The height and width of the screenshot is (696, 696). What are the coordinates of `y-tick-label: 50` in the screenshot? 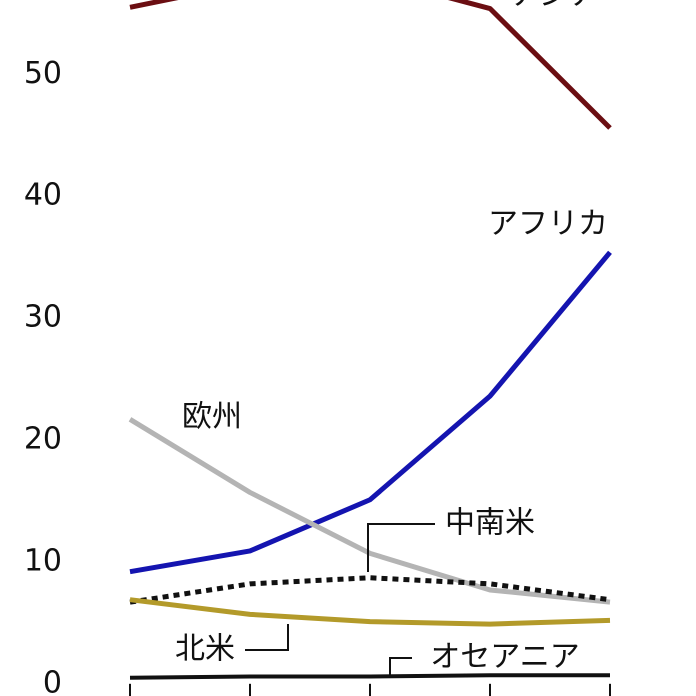 It's located at (43, 73).